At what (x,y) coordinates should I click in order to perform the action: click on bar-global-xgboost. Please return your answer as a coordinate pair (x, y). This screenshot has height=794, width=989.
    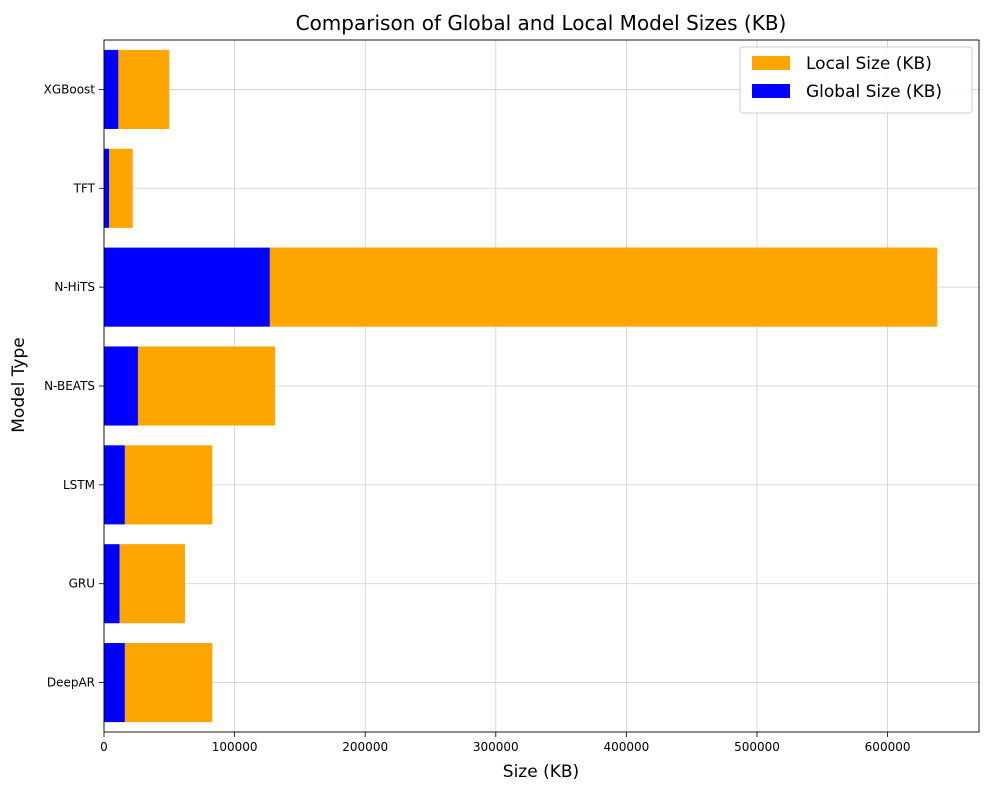
    Looking at the image, I should click on (111, 89).